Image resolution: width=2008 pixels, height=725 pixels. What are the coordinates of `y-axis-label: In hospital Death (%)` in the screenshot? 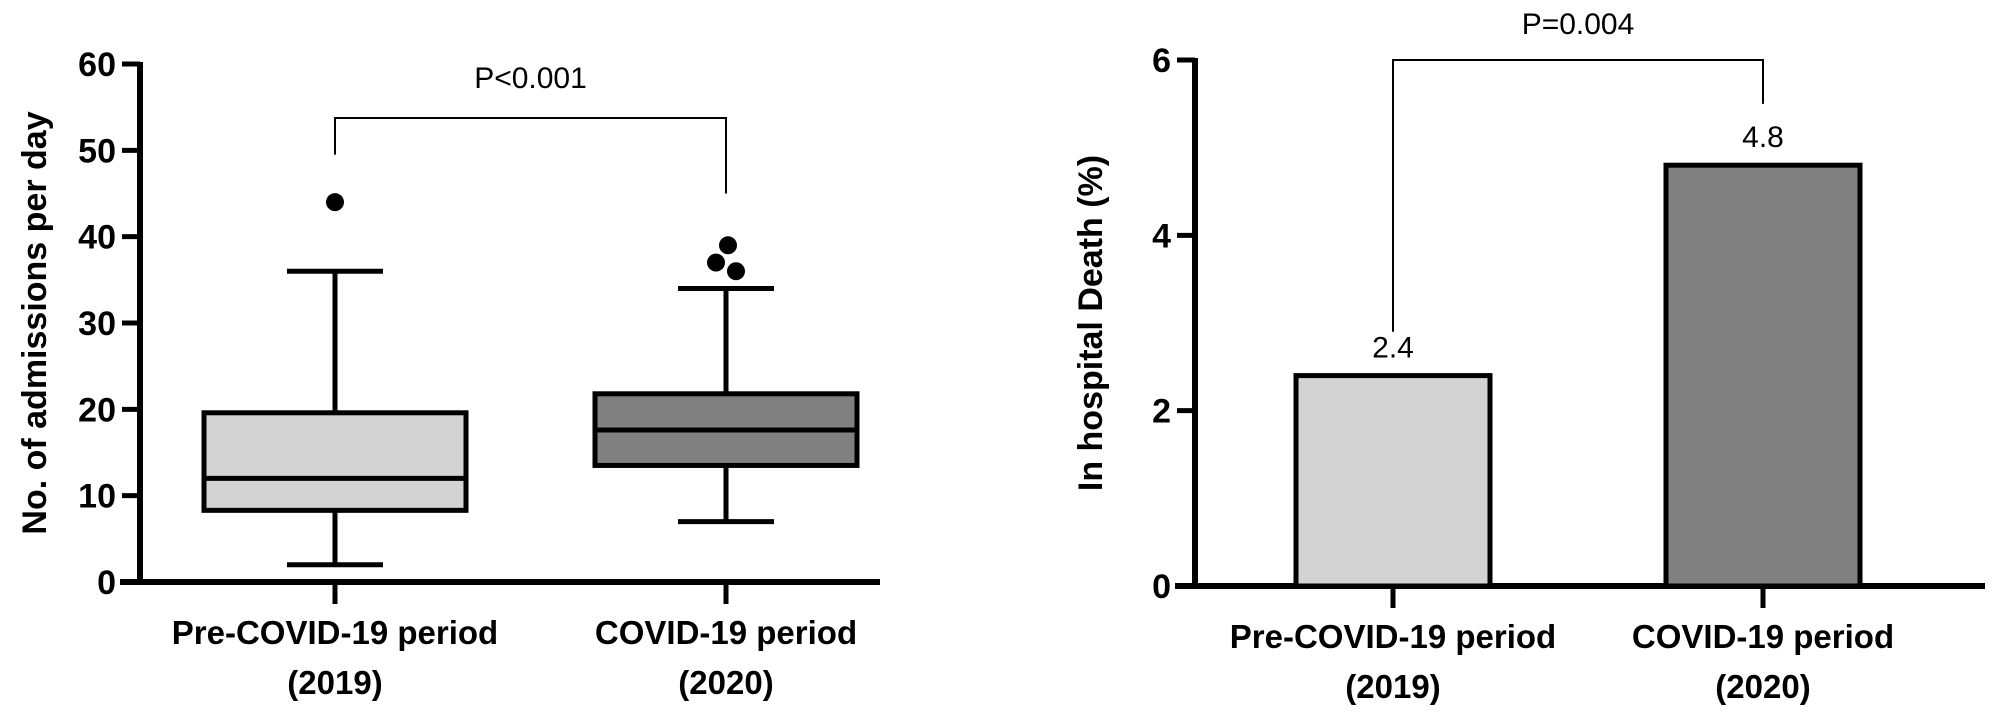 It's located at (1091, 323).